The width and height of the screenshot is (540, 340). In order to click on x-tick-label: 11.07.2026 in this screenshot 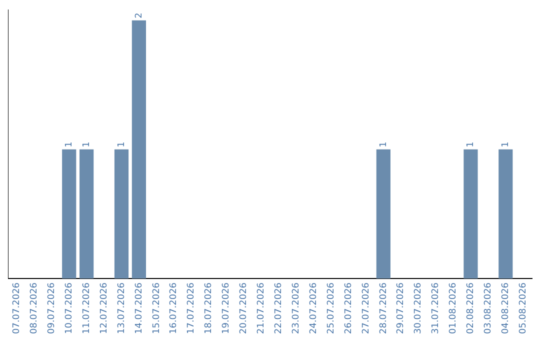, I will do `click(87, 308)`.